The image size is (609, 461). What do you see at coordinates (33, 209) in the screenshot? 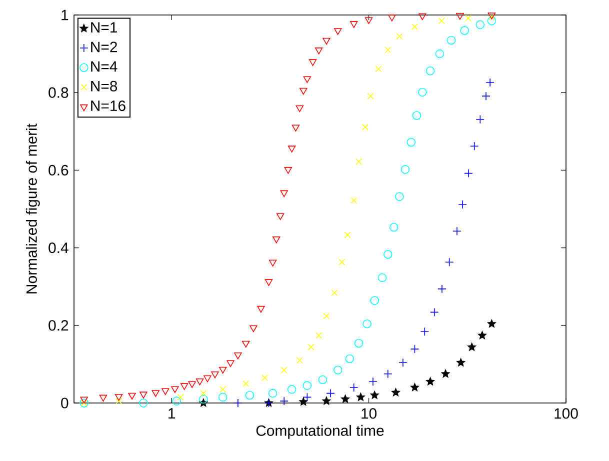
I see `y-axis-title: Normalized figure of merit` at bounding box center [33, 209].